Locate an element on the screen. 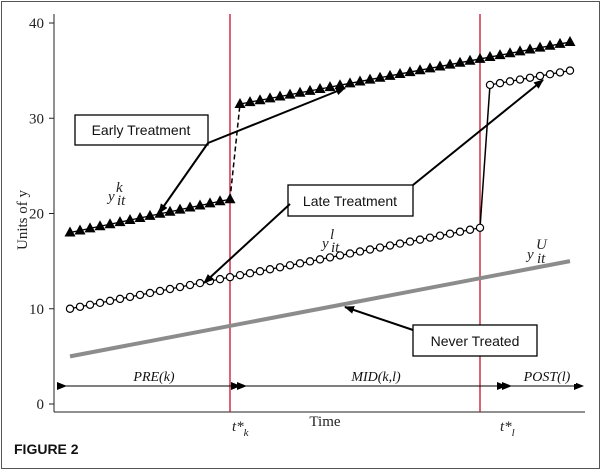  late-treatment-time-label: t*l is located at coordinates (507, 429).